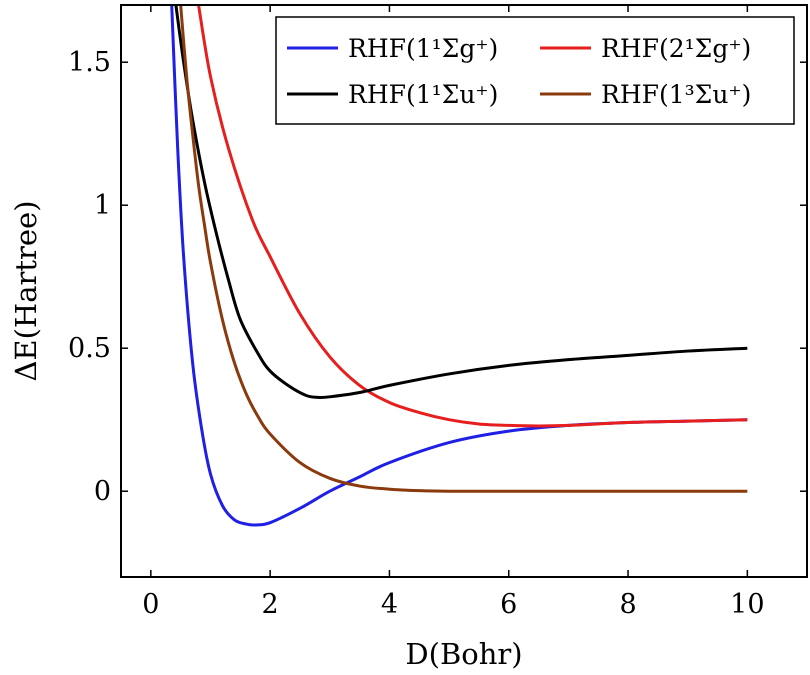 The image size is (810, 675). I want to click on x-axis-label: D(Bohr), so click(463, 654).